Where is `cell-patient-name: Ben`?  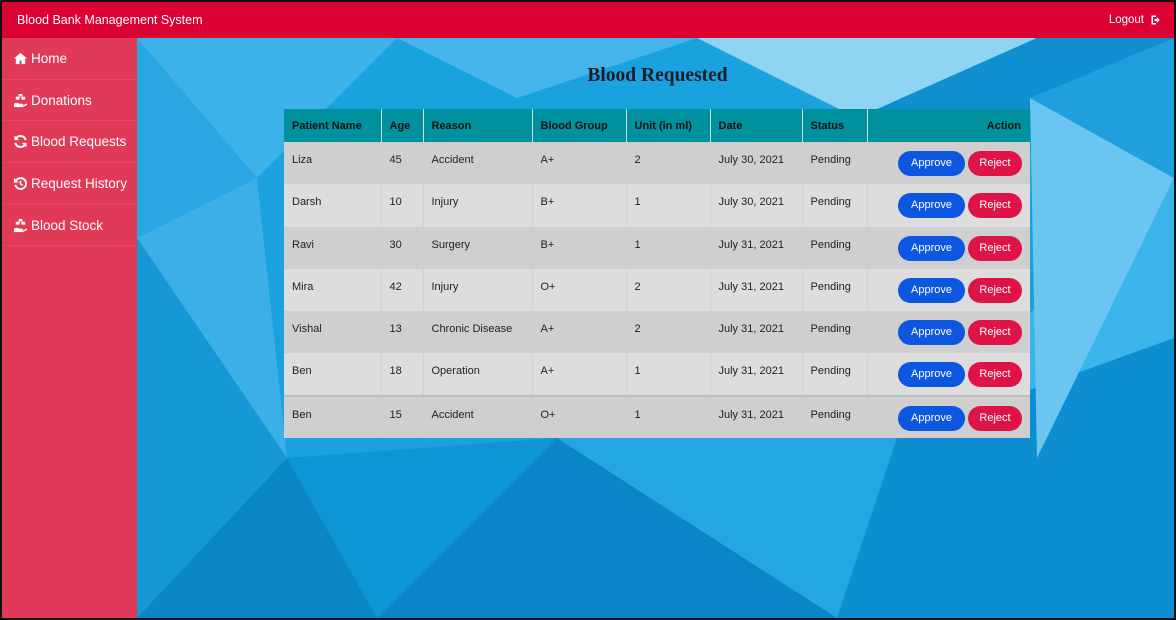
cell-patient-name: Ben is located at coordinates (332, 374).